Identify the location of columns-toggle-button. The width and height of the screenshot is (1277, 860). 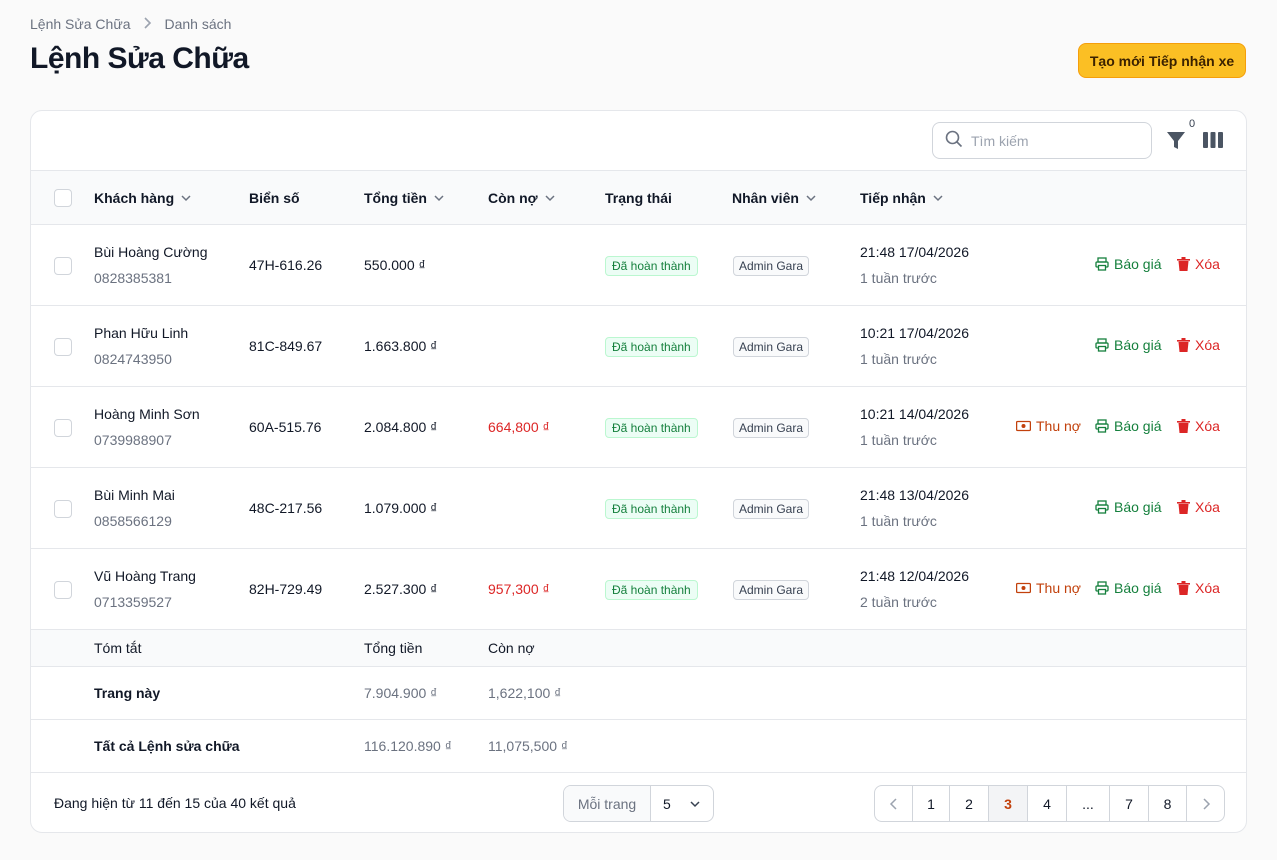
(1214, 141).